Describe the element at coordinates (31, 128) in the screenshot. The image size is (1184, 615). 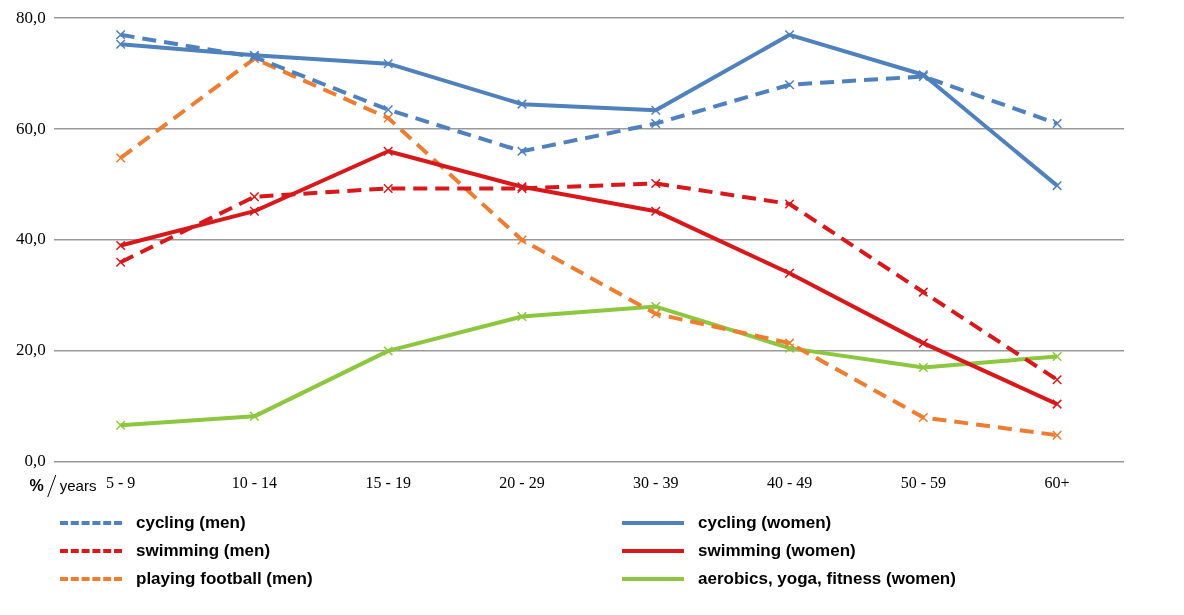
I see `y-tick-label: 60,0` at that location.